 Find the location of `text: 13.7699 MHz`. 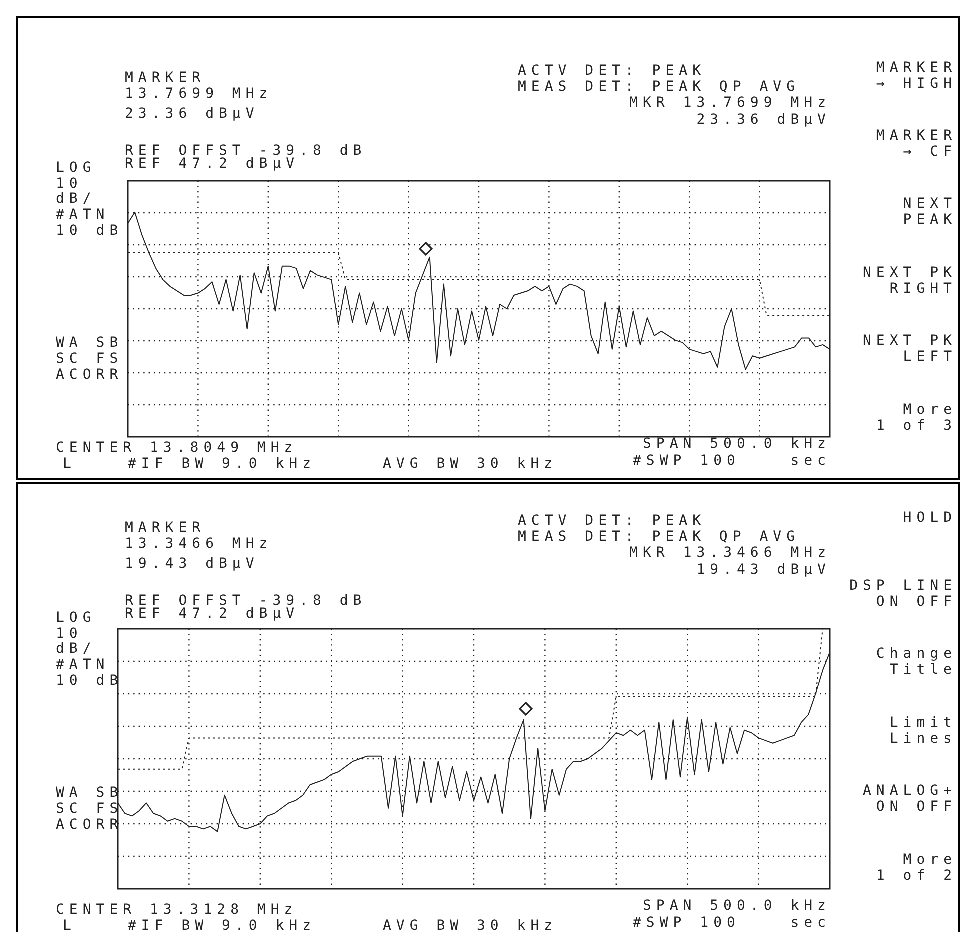

text: 13.7699 MHz is located at coordinates (199, 94).